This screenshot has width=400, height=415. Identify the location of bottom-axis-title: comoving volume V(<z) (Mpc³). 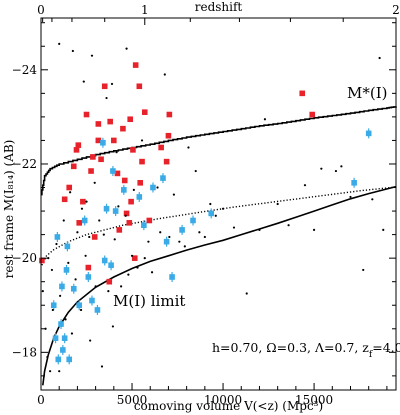
(228, 406).